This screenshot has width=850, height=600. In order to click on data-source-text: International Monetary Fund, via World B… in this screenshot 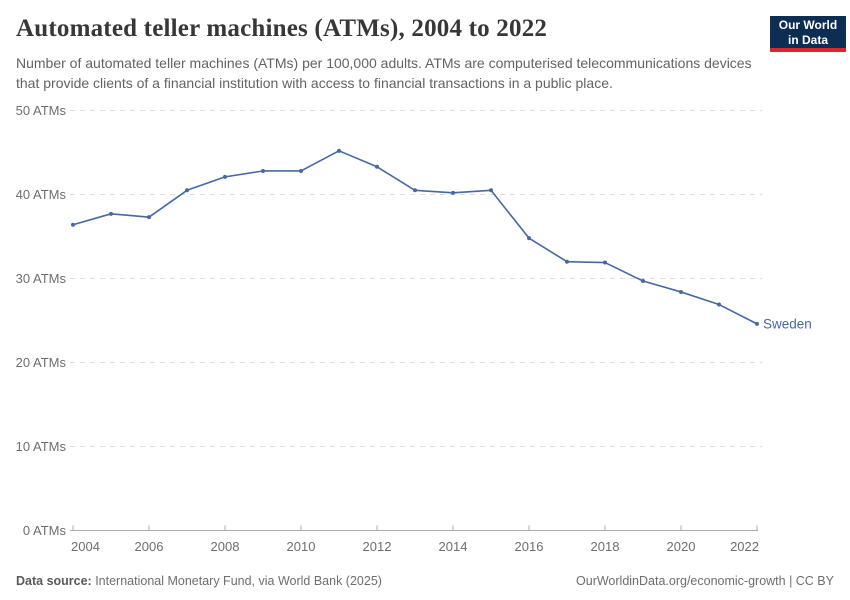, I will do `click(236, 581)`.